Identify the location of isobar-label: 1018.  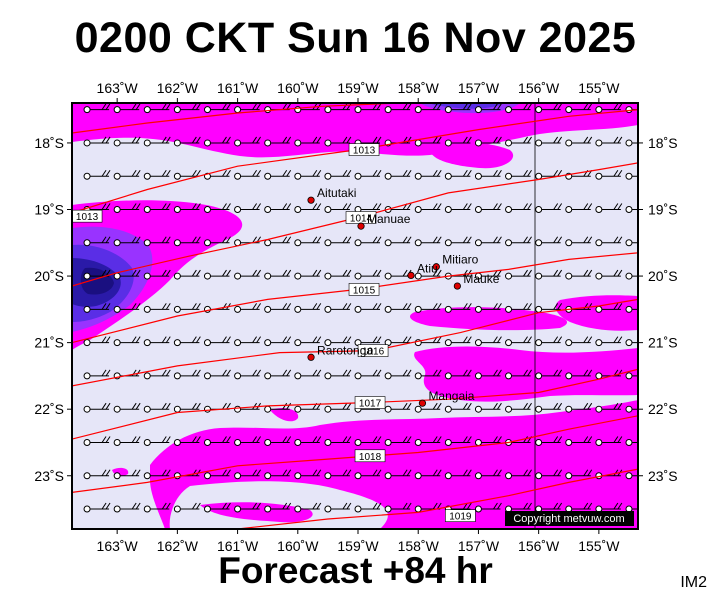
(370, 457).